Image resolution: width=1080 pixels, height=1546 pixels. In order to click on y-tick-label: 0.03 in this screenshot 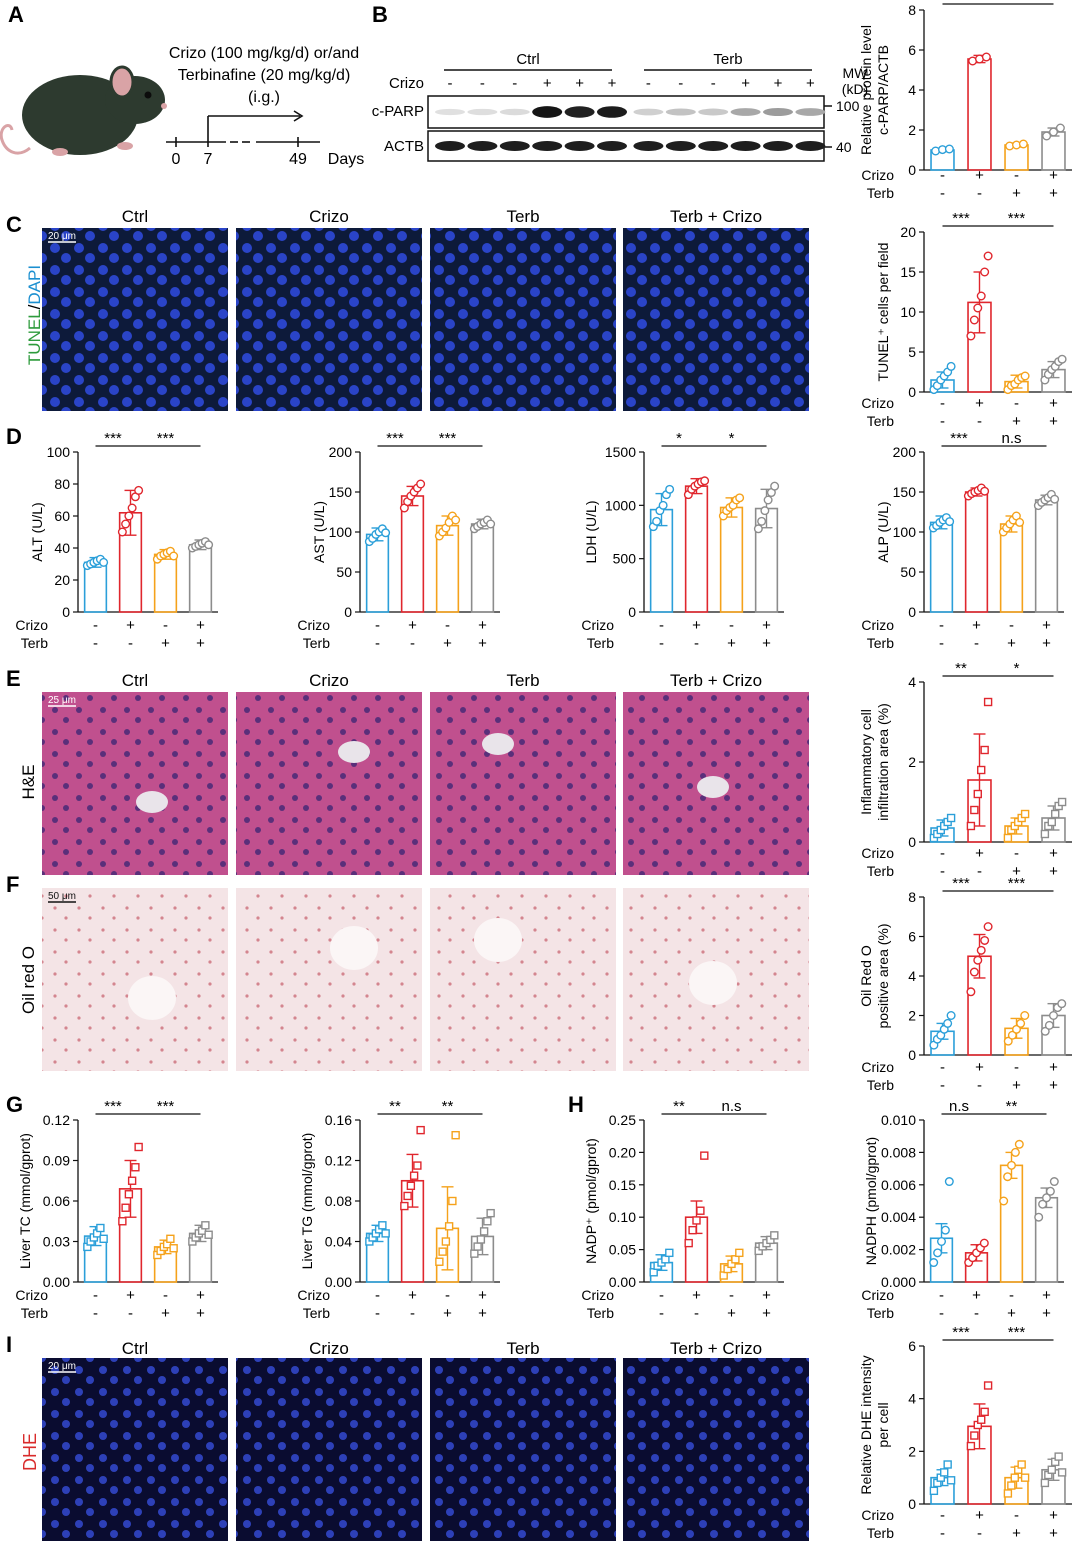, I will do `click(56, 1242)`.